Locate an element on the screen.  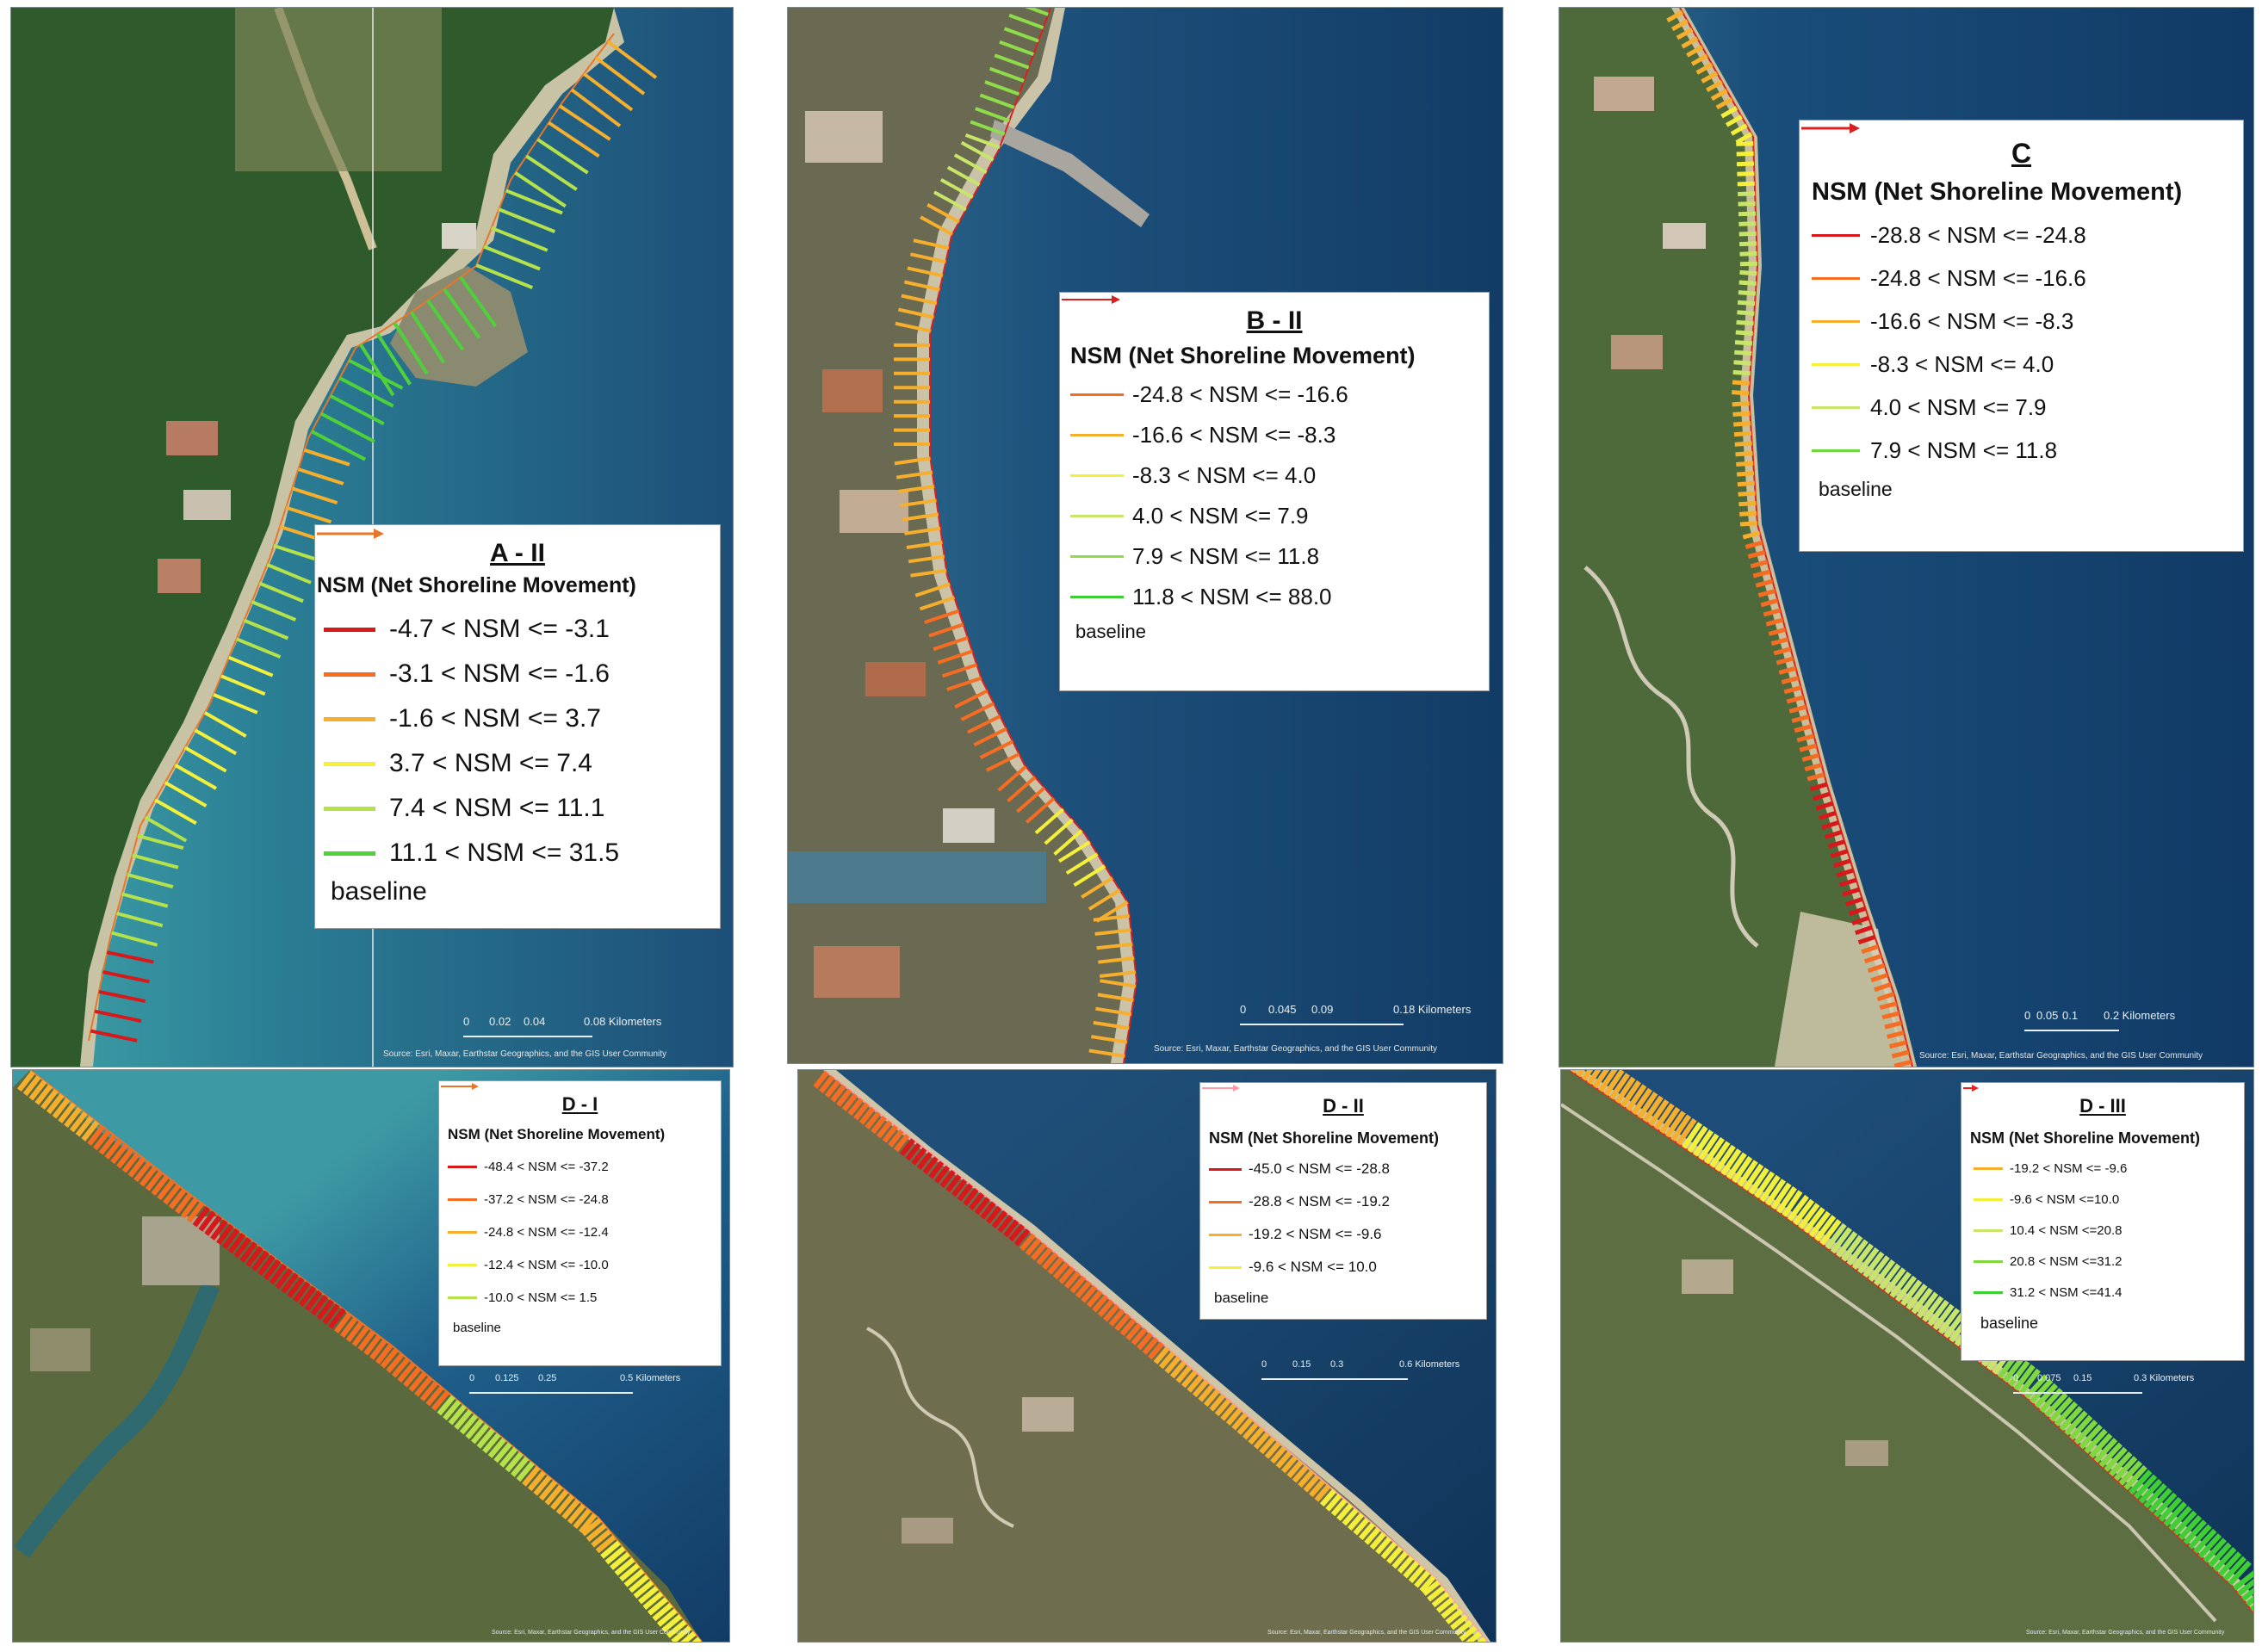
legend-class-row: 4.0 < NSM <= 7.9 is located at coordinates (1279, 516).